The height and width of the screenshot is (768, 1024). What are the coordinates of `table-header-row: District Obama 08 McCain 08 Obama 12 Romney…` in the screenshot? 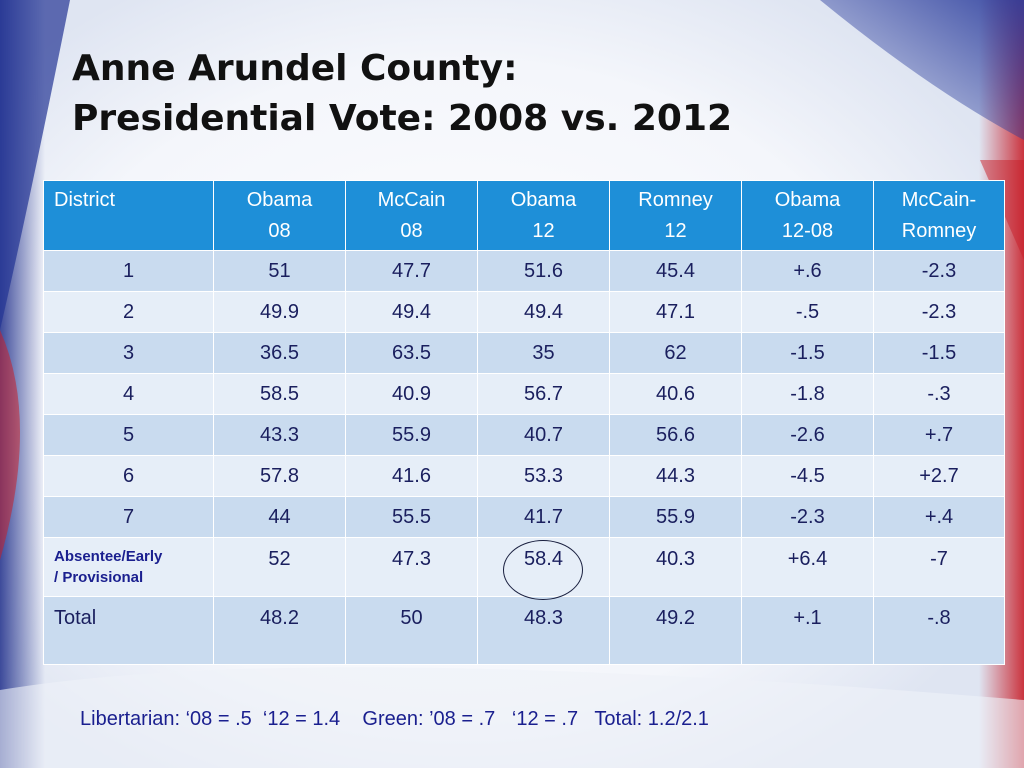 It's located at (524, 215).